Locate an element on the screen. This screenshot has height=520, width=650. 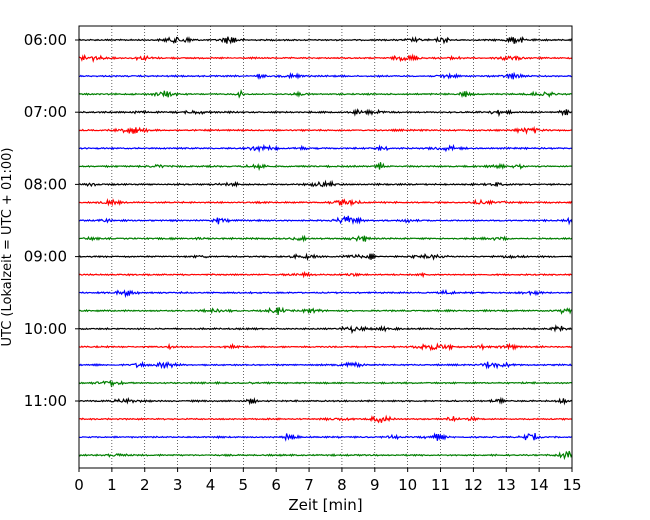
trace-11:15 is located at coordinates (325, 419).